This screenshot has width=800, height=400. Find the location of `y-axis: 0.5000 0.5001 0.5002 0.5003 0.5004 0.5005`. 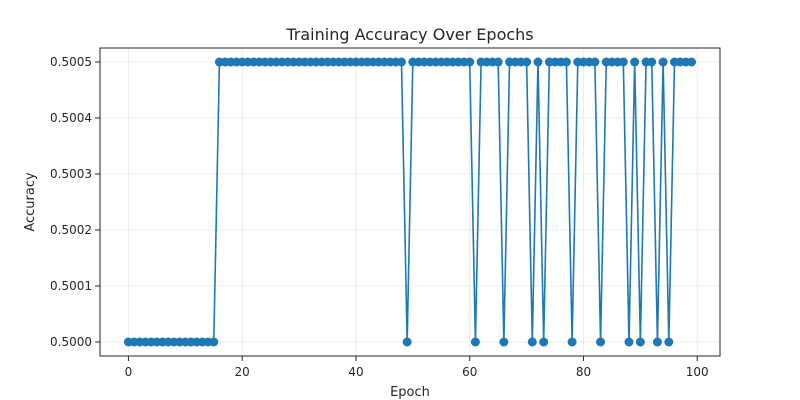

y-axis: 0.5000 0.5001 0.5002 0.5003 0.5004 0.5005 is located at coordinates (75, 202).